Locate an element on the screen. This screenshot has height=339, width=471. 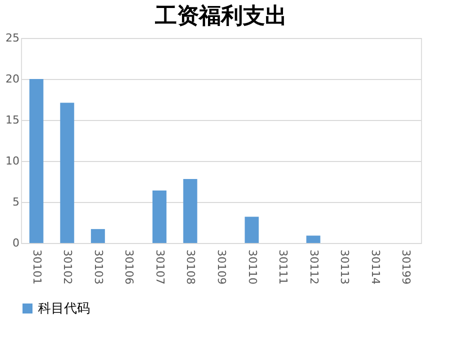
y-tick-label: 10 is located at coordinates (13, 161).